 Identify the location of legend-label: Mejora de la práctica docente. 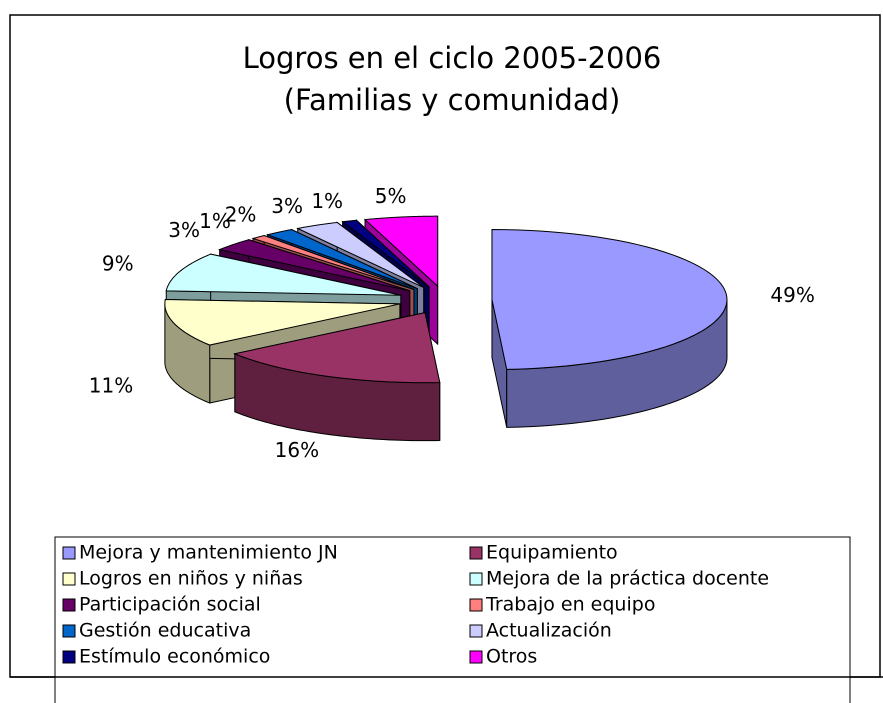
(627, 579).